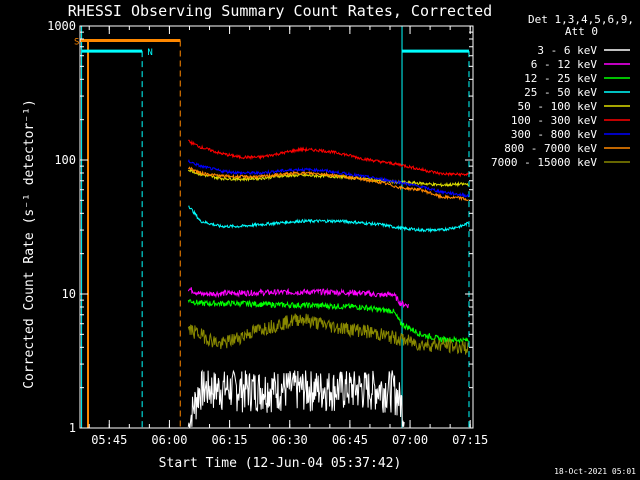  I want to click on series-25-50keV-line, so click(328, 219).